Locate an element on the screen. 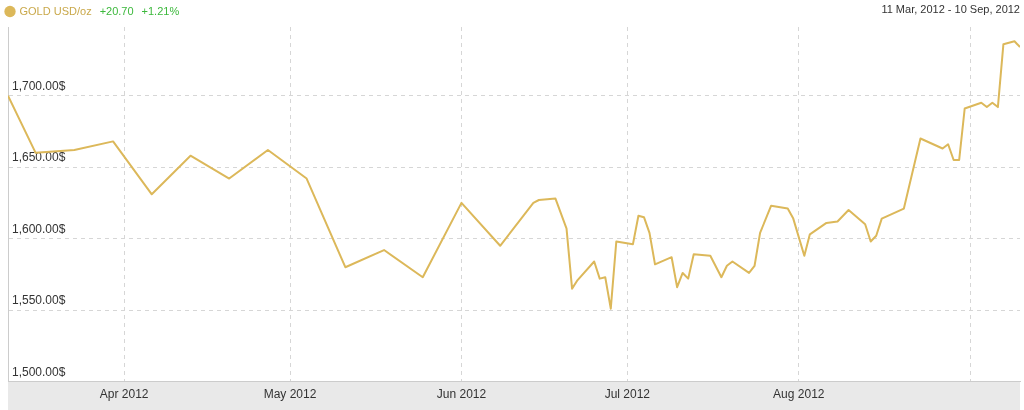 The image size is (1024, 410). legend-label: GOLD USD/oz is located at coordinates (55, 10).